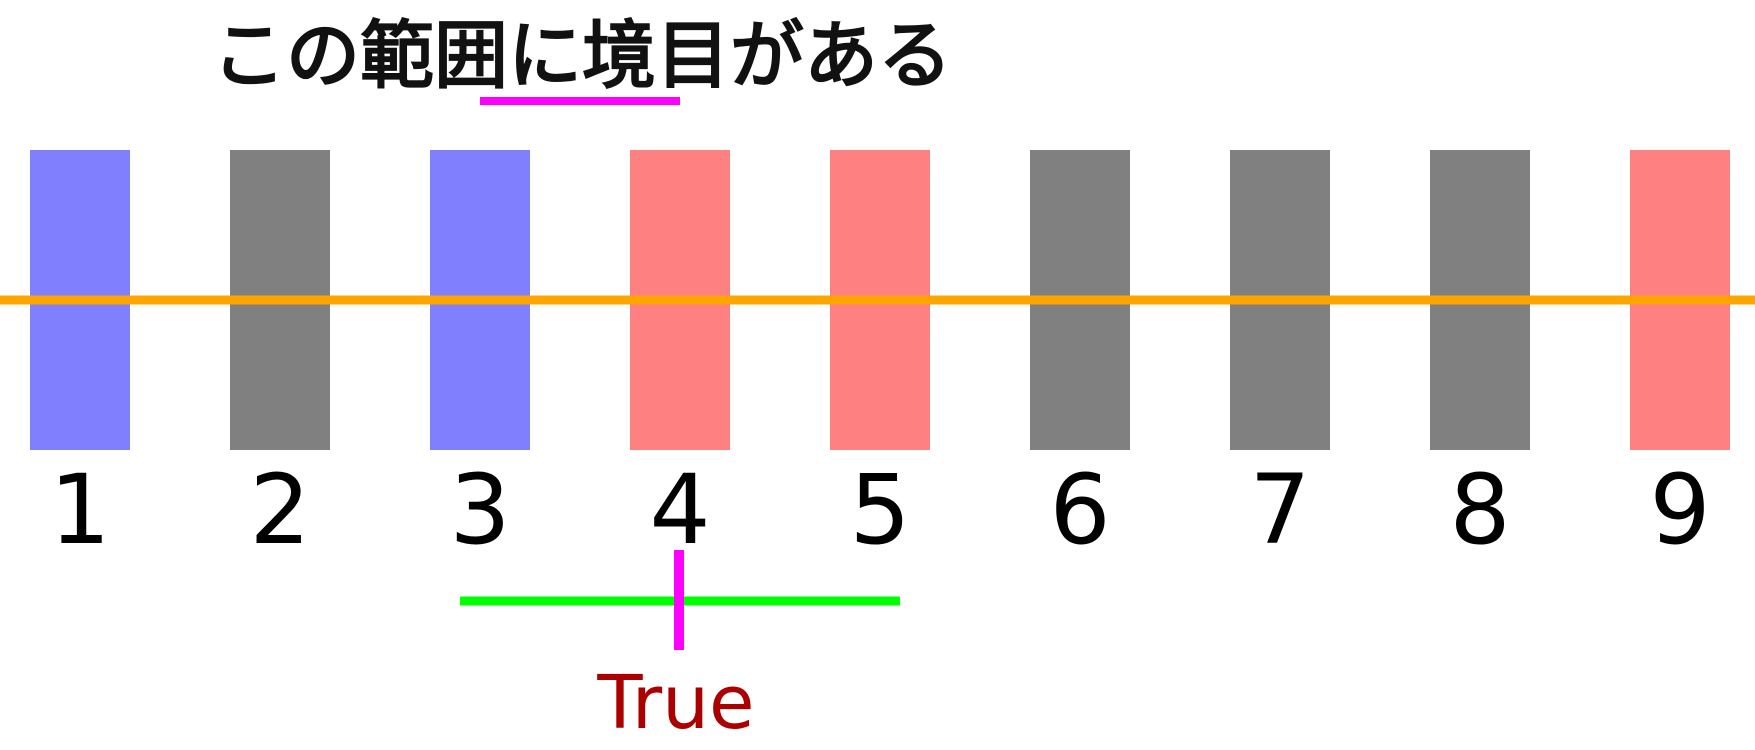  What do you see at coordinates (1280, 510) in the screenshot?
I see `bar-label-7: 7` at bounding box center [1280, 510].